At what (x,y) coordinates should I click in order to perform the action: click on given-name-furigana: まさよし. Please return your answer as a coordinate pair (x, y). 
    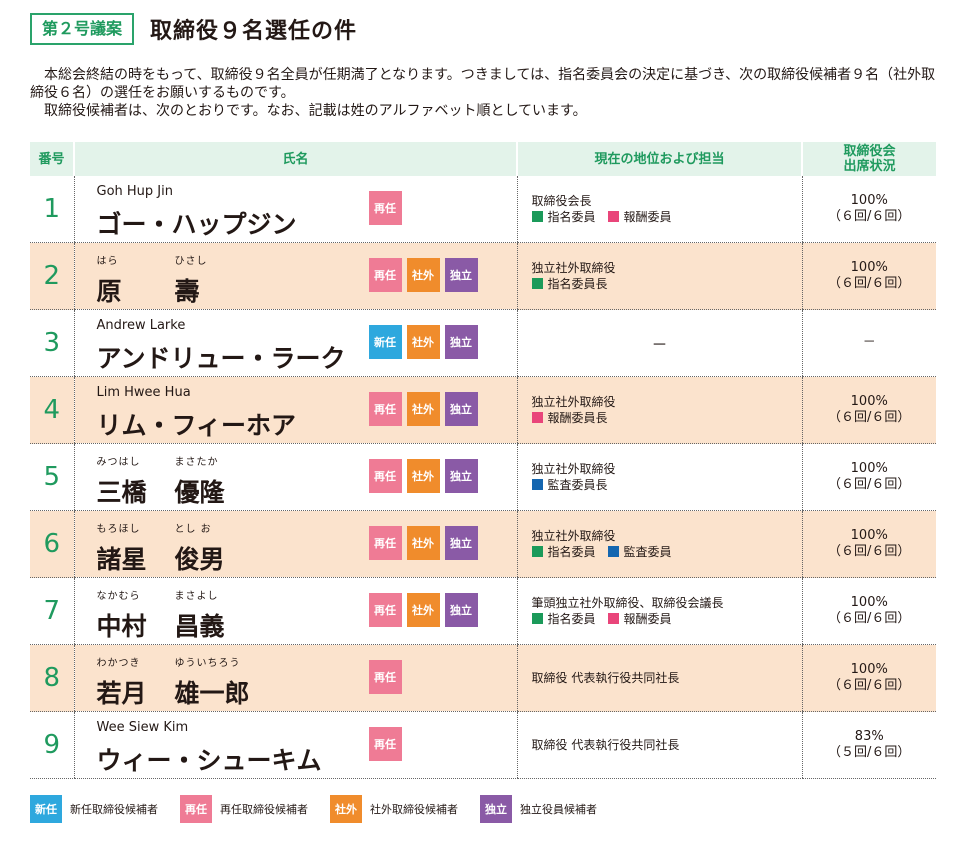
    Looking at the image, I should click on (196, 596).